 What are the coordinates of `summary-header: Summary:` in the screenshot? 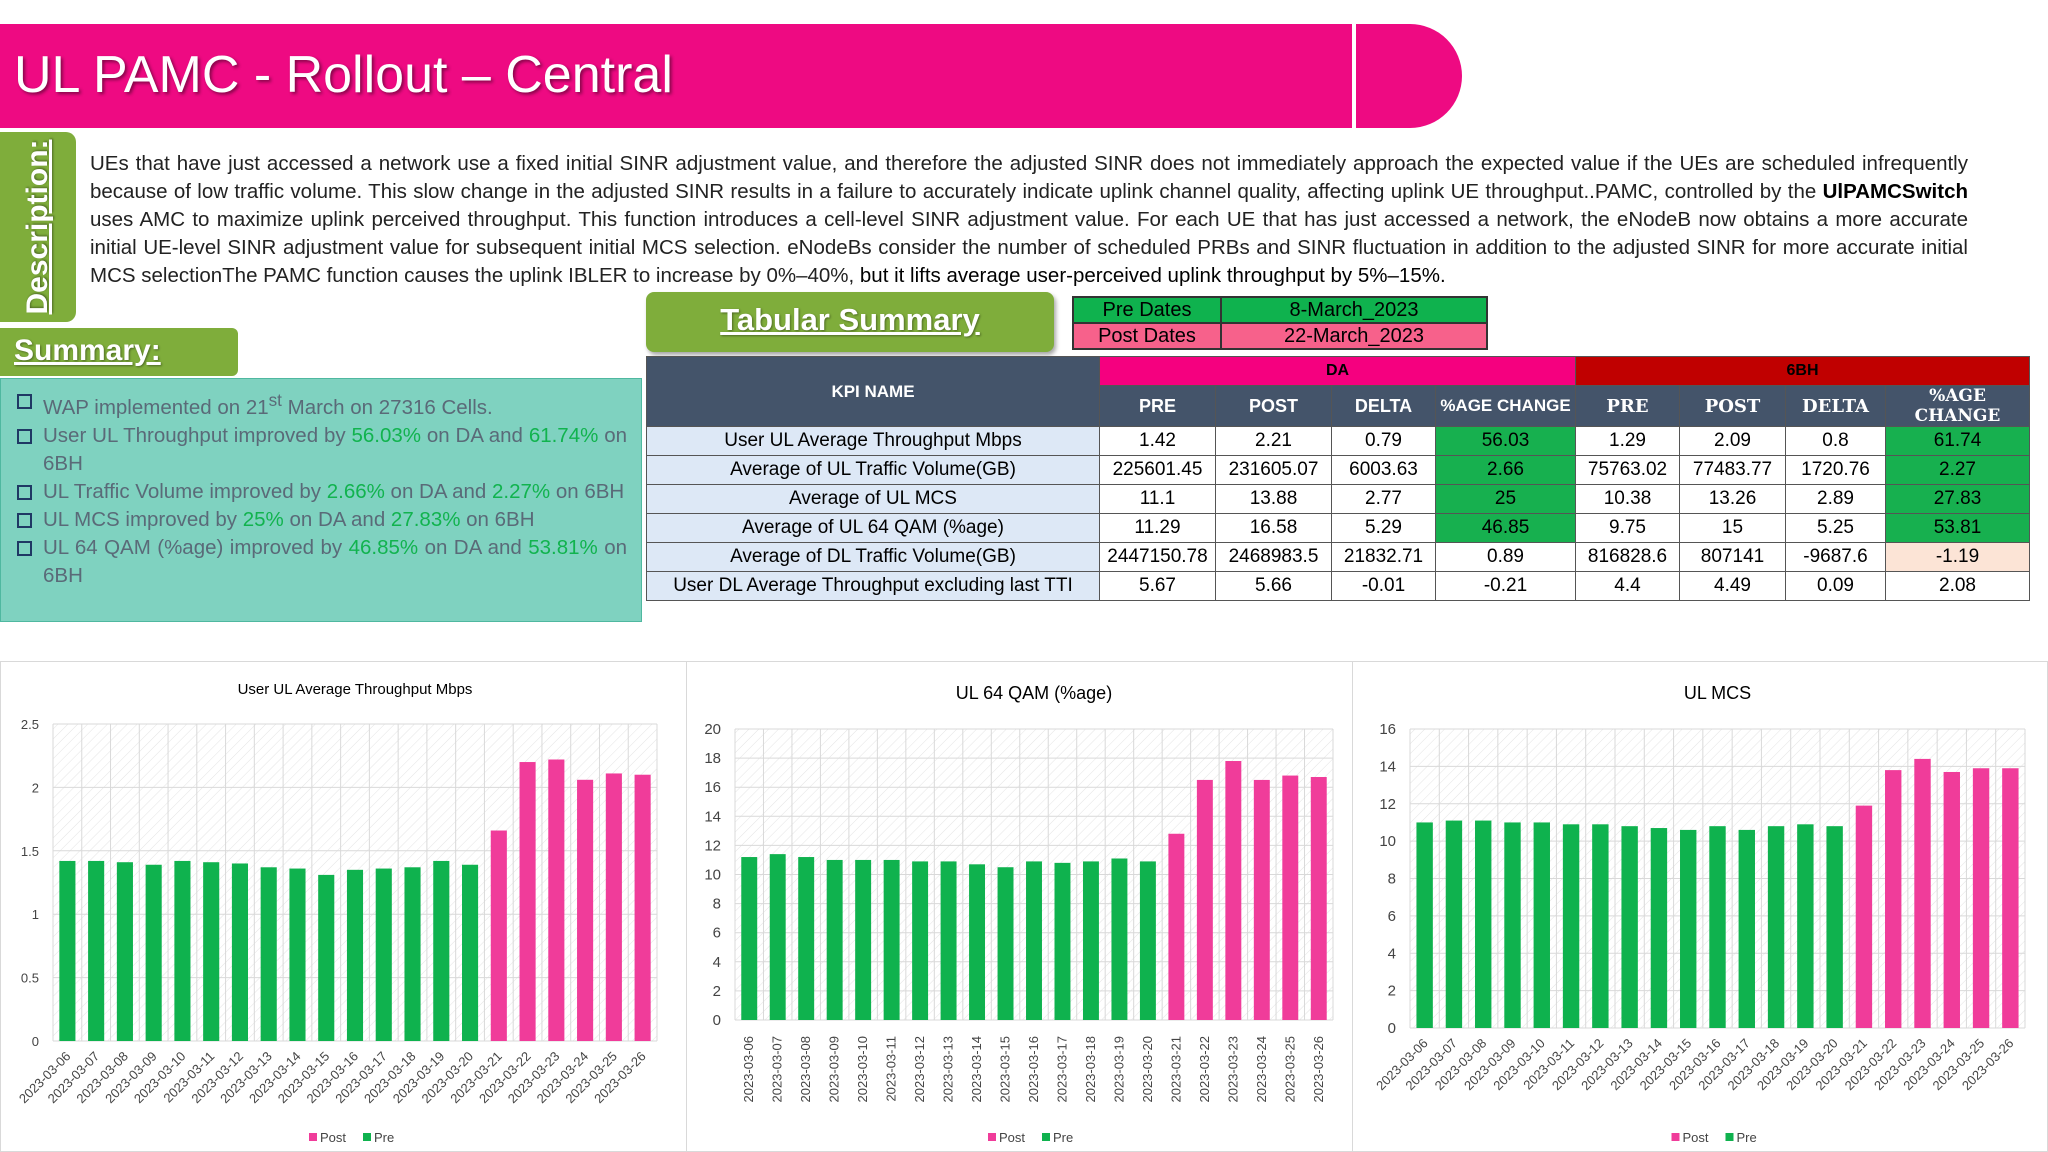 It's located at (119, 352).